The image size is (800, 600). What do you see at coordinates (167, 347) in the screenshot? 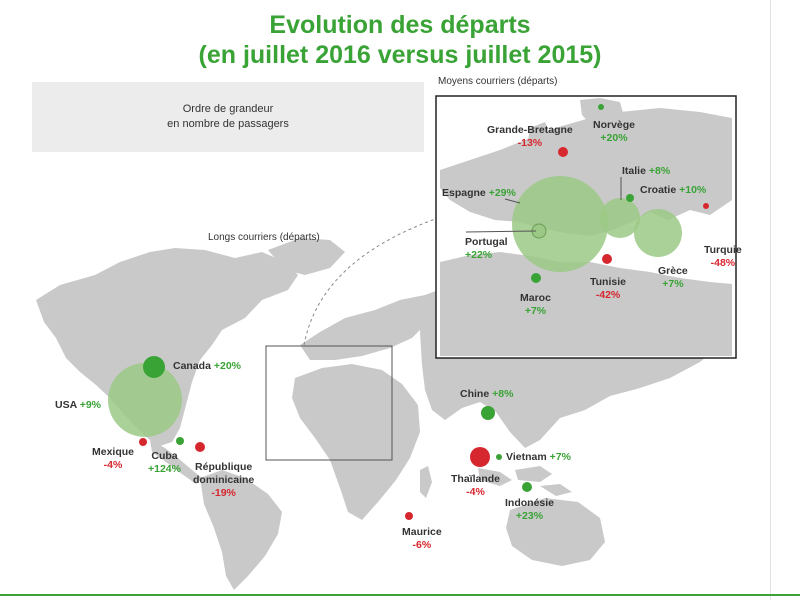
I see `land-north-america` at bounding box center [167, 347].